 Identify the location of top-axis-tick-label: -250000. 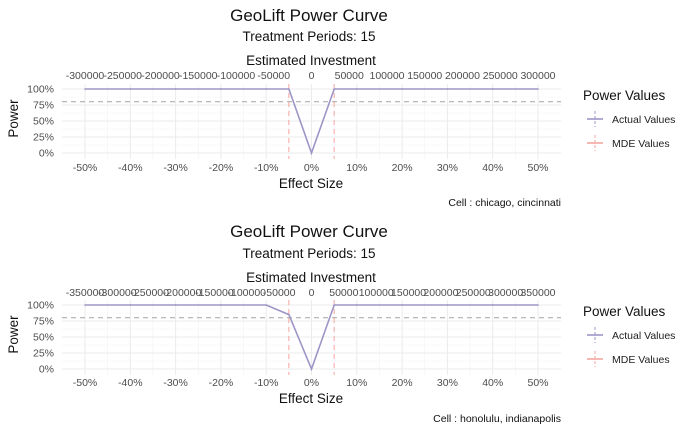
(149, 293).